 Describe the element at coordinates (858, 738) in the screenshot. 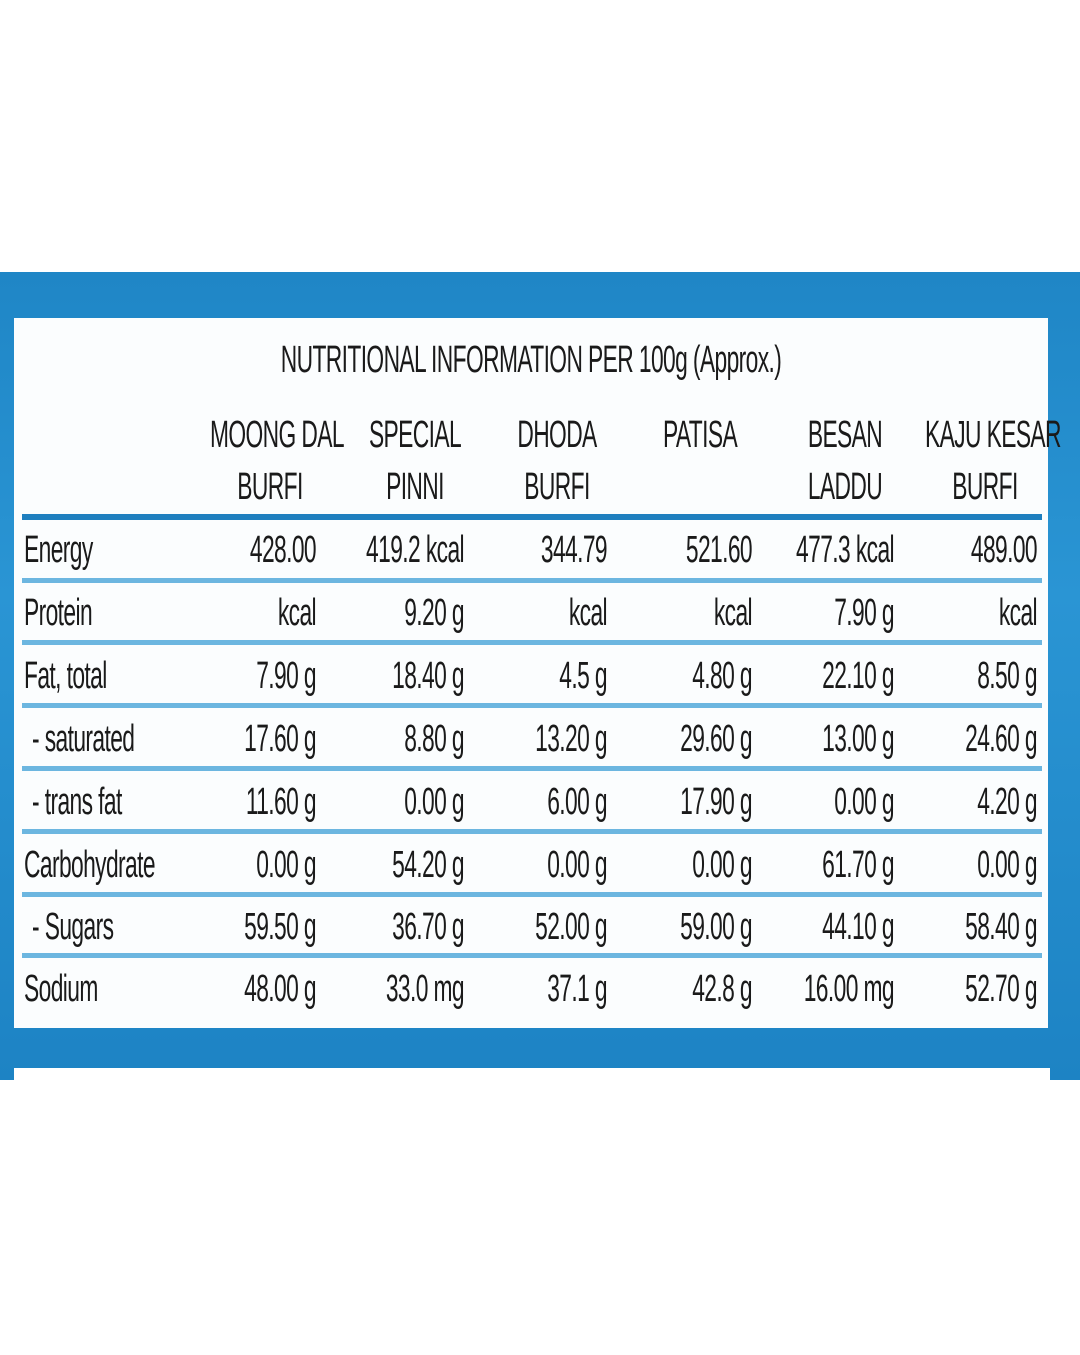

I see `nutrient-value: 13.00 g` at that location.